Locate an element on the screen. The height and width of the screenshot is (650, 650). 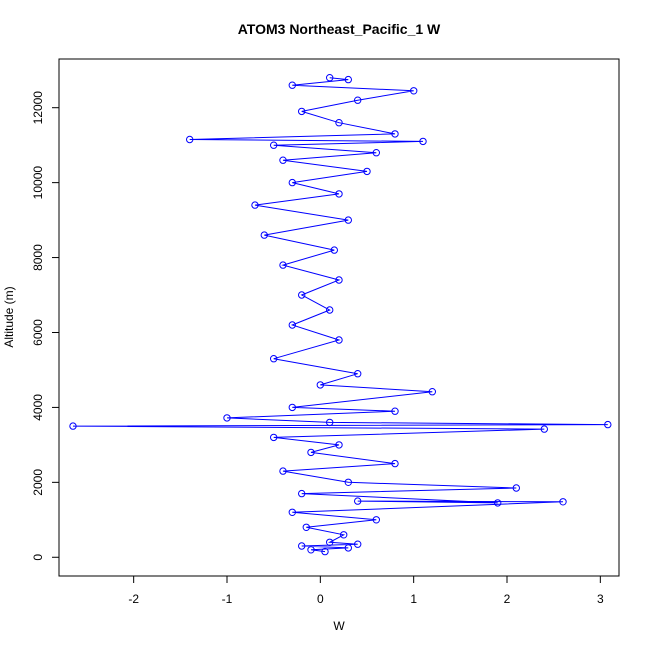
y-tick-label: 6000 is located at coordinates (38, 332).